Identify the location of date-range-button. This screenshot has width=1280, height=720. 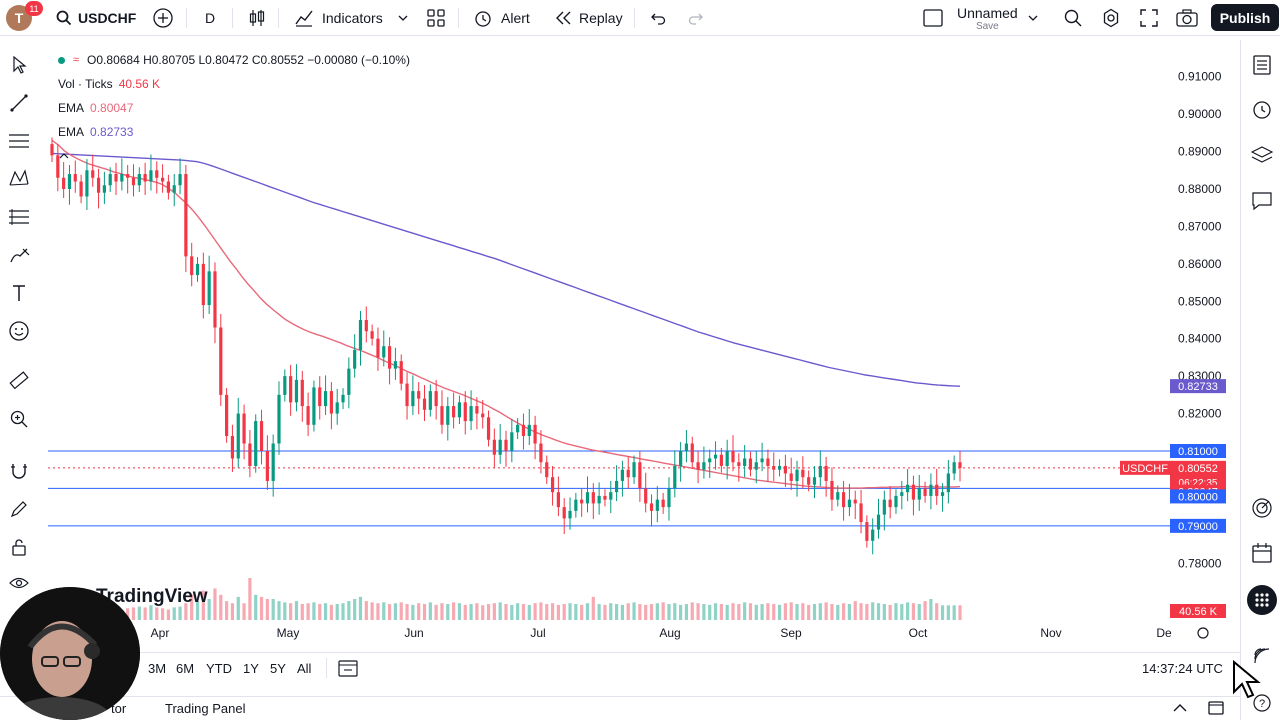
(348, 668).